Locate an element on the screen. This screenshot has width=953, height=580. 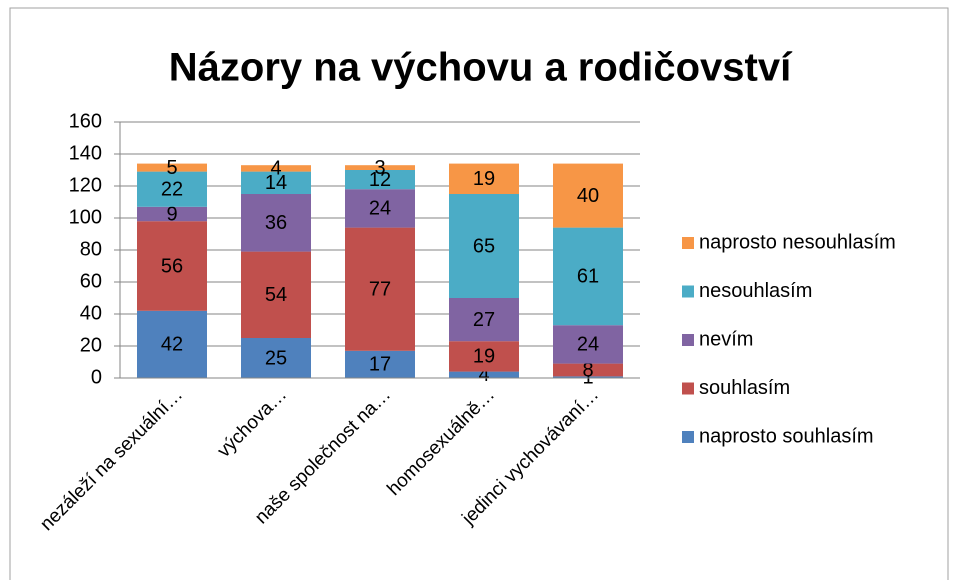
data-label: 27 is located at coordinates (484, 320).